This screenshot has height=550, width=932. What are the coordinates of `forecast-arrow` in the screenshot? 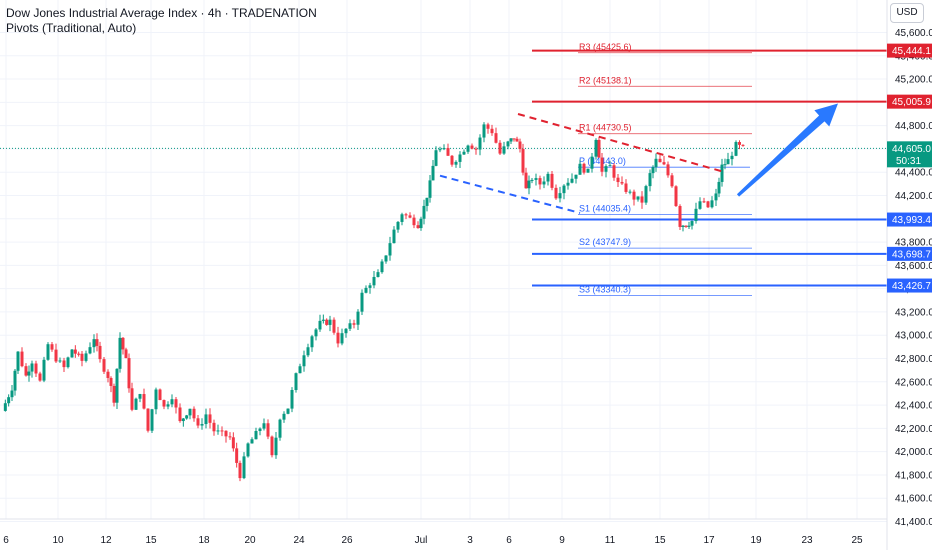 It's located at (787, 150).